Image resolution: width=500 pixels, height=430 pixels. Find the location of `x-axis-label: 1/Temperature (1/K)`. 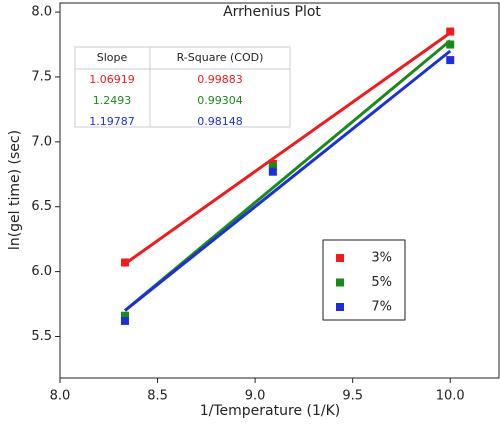

x-axis-label: 1/Temperature (1/K) is located at coordinates (270, 411).